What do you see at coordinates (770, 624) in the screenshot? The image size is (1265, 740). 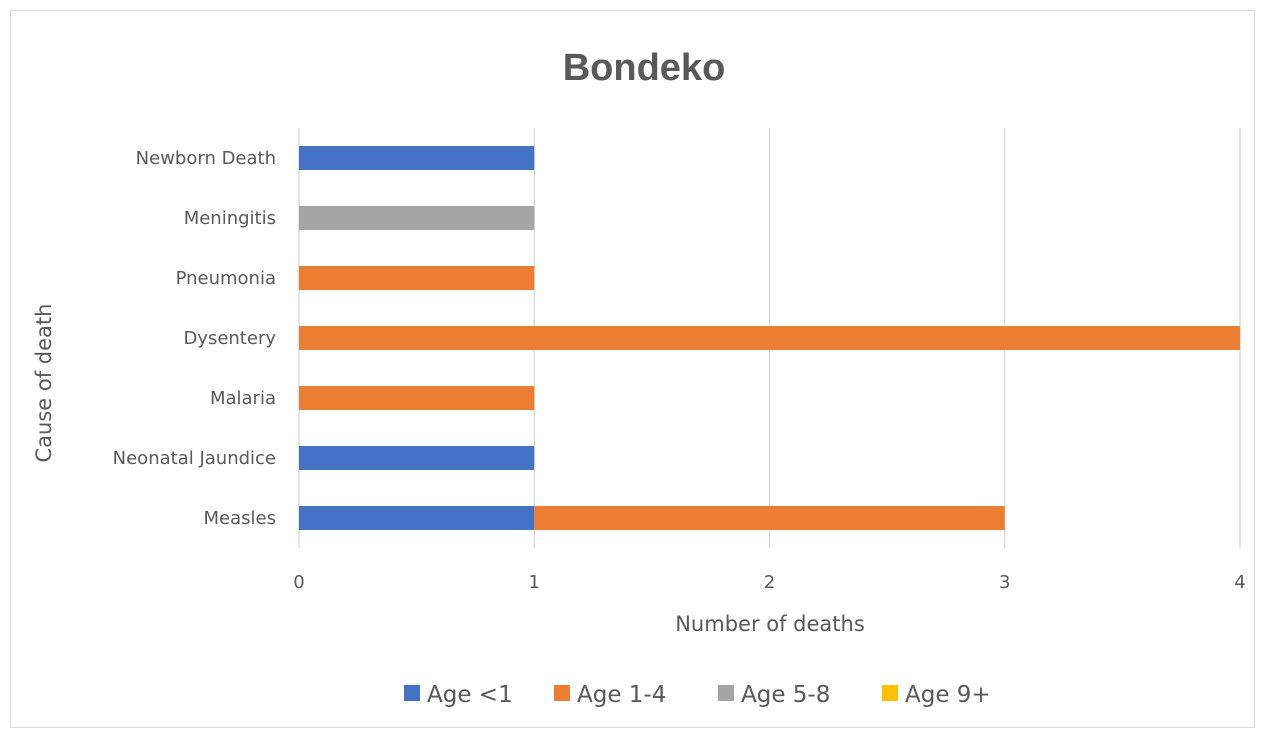 I see `x-axis-label: Number of deaths` at bounding box center [770, 624].